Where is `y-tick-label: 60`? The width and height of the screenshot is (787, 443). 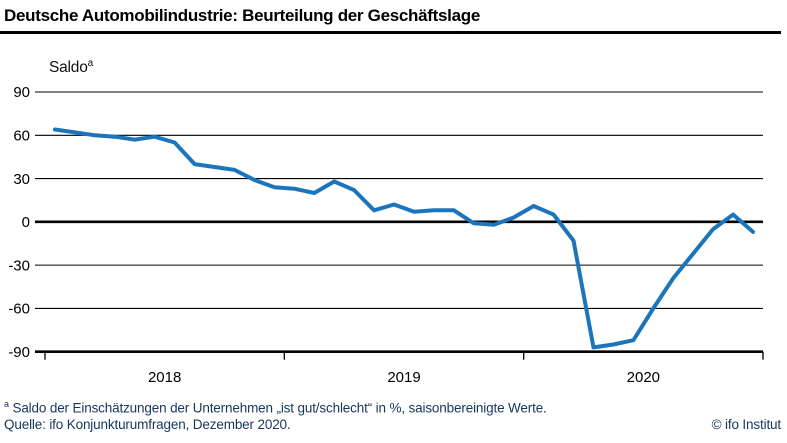
y-tick-label: 60 is located at coordinates (21, 135).